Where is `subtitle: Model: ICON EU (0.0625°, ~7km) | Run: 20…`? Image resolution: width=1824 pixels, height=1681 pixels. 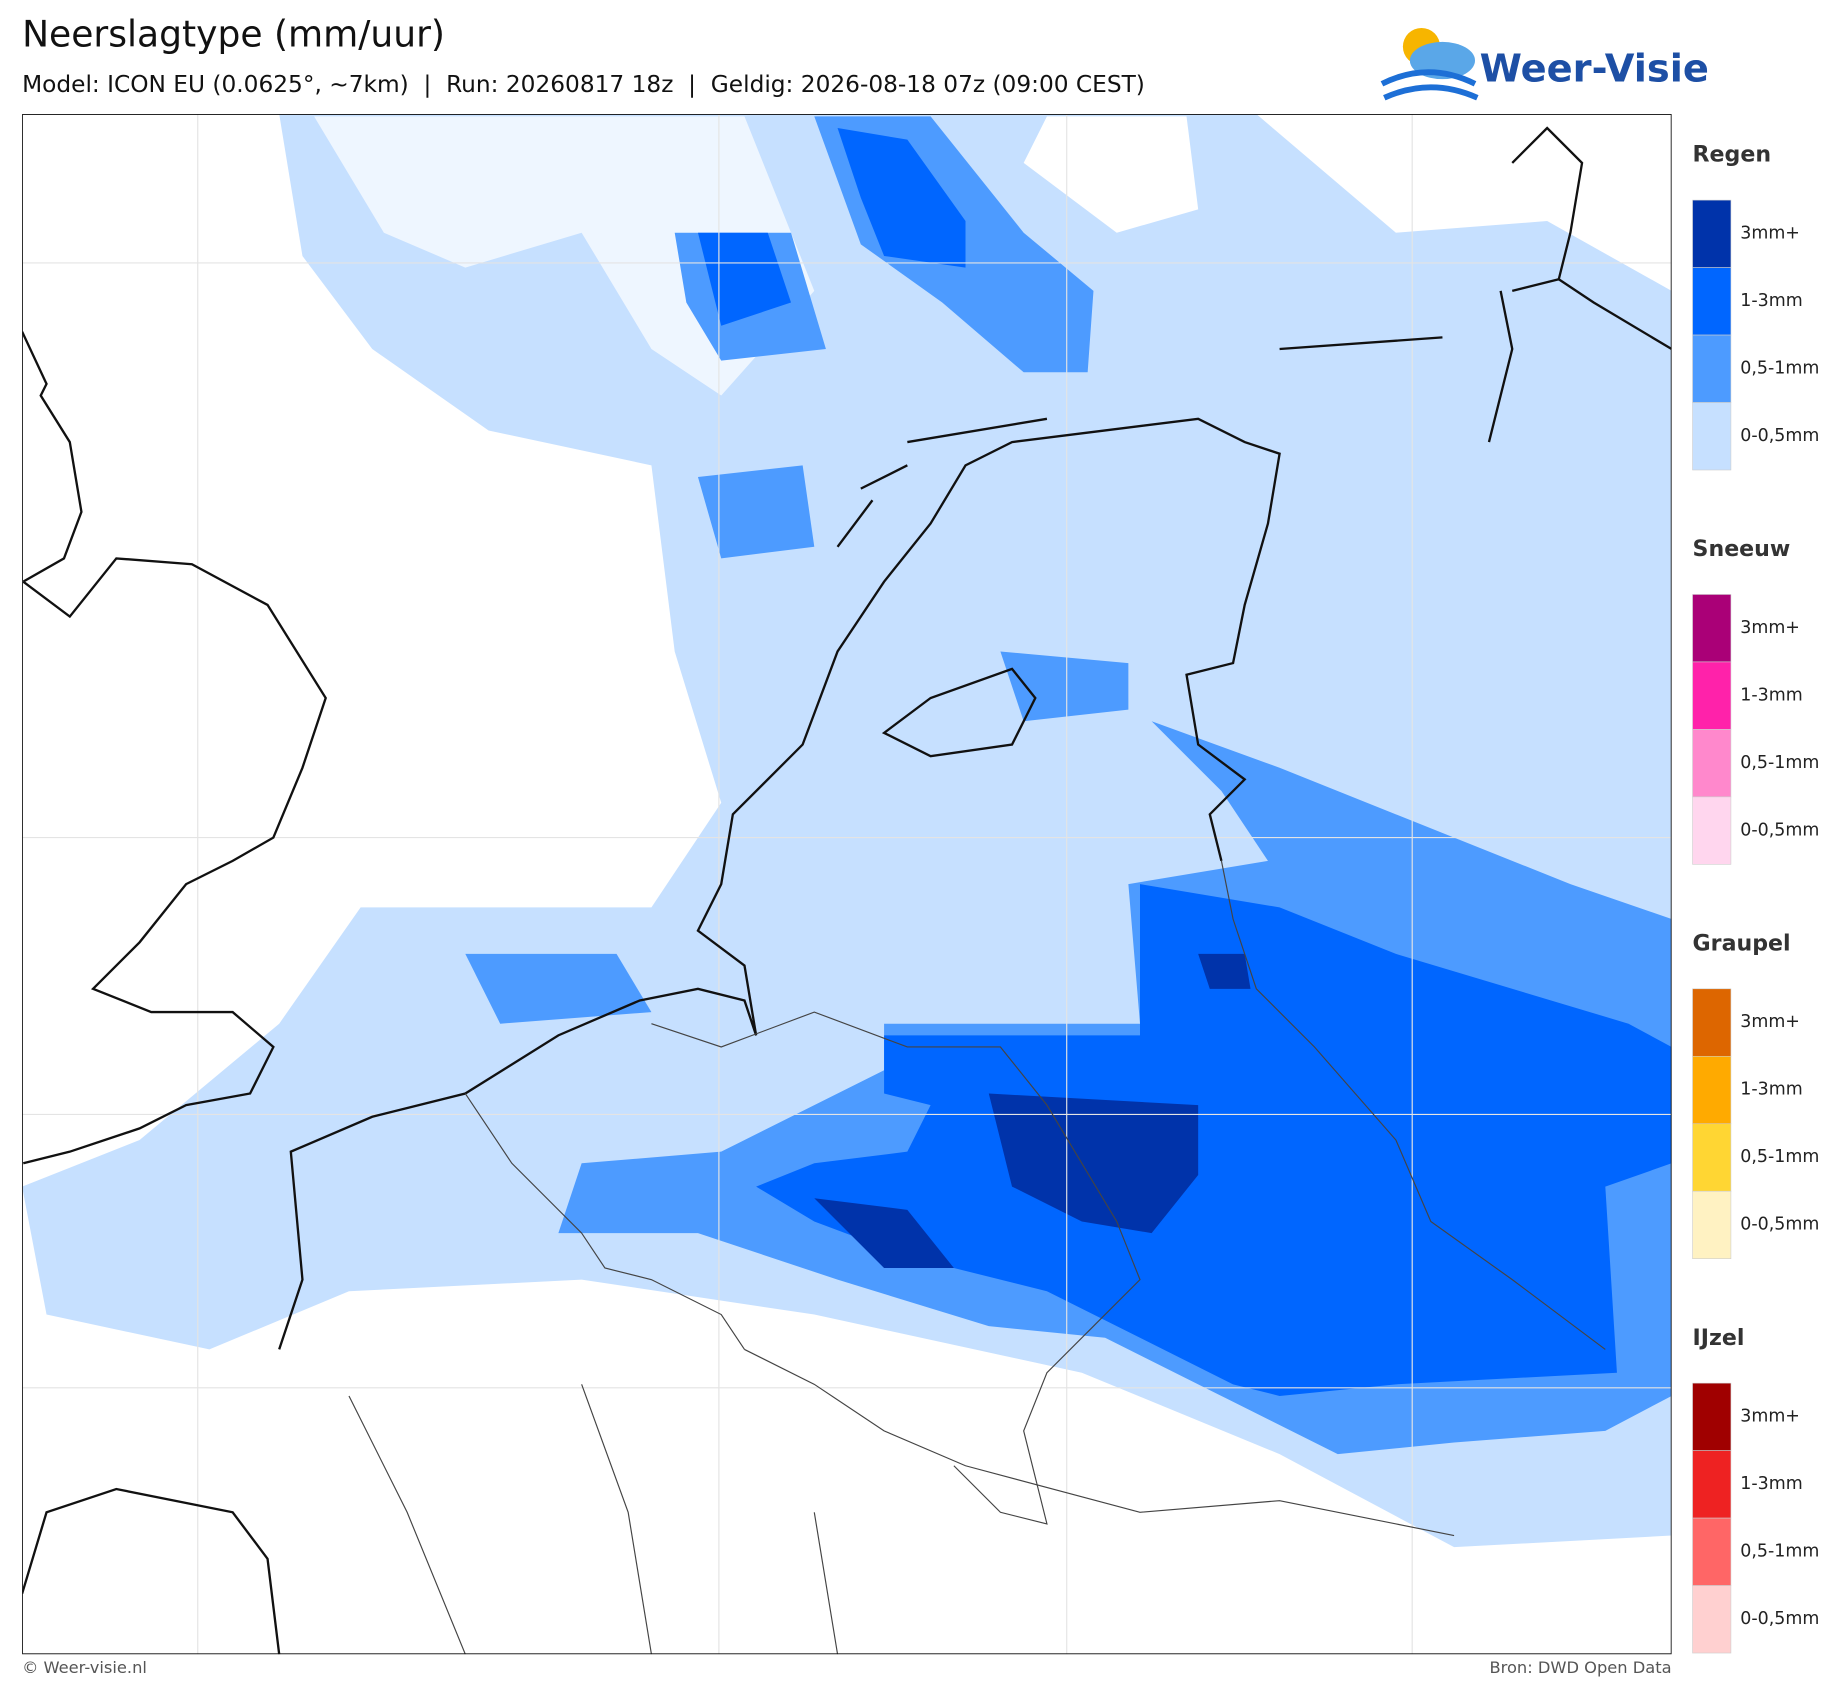
subtitle: Model: ICON EU (0.0625°, ~7km) | Run: 20… is located at coordinates (583, 84).